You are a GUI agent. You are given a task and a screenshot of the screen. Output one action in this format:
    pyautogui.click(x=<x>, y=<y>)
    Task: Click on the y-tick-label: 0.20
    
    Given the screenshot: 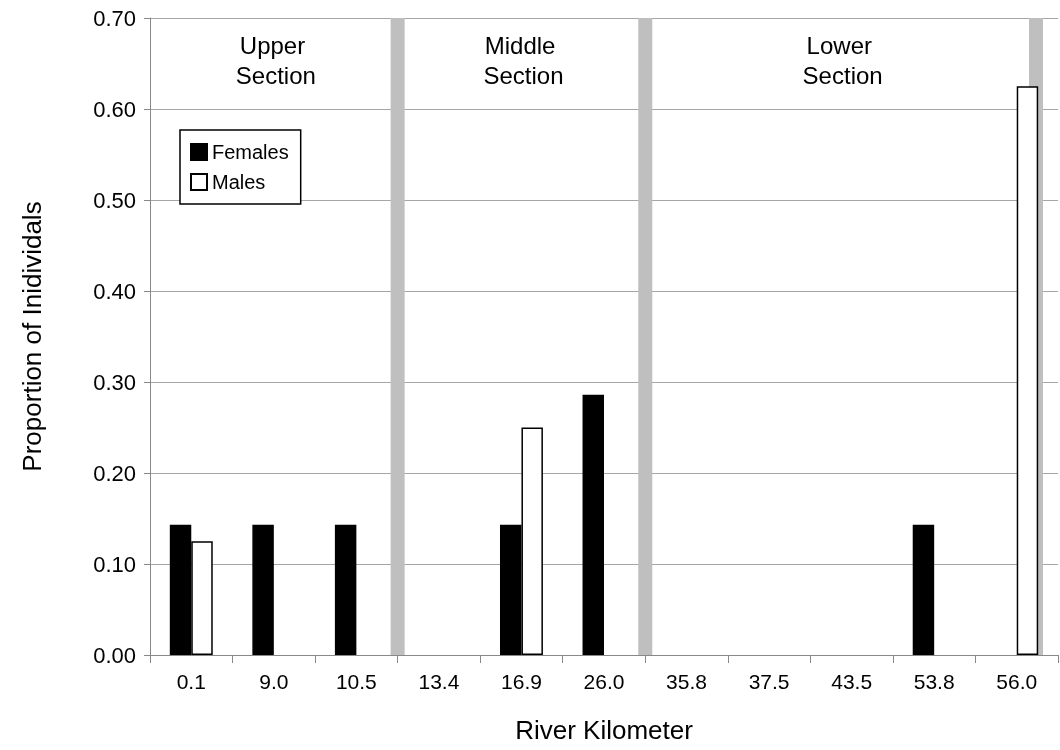 What is the action you would take?
    pyautogui.click(x=114, y=473)
    